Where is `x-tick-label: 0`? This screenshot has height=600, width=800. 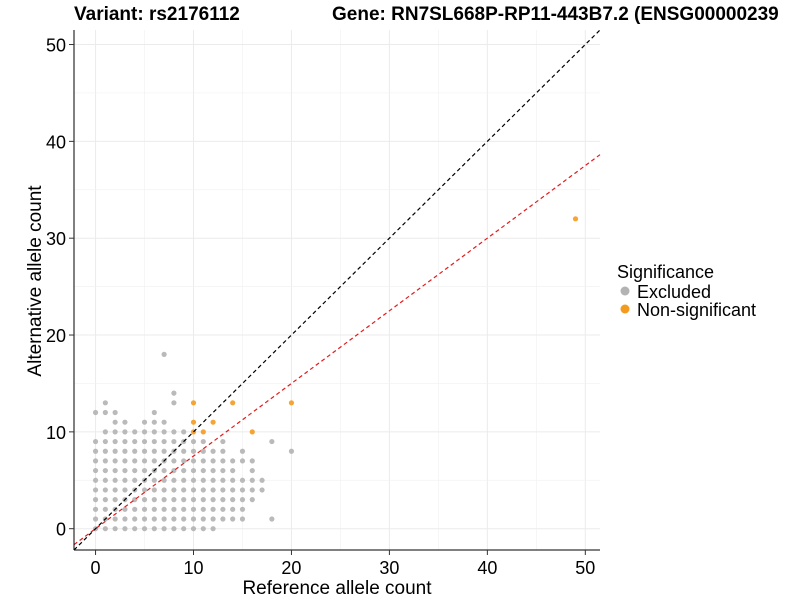 x-tick-label: 0 is located at coordinates (96, 568).